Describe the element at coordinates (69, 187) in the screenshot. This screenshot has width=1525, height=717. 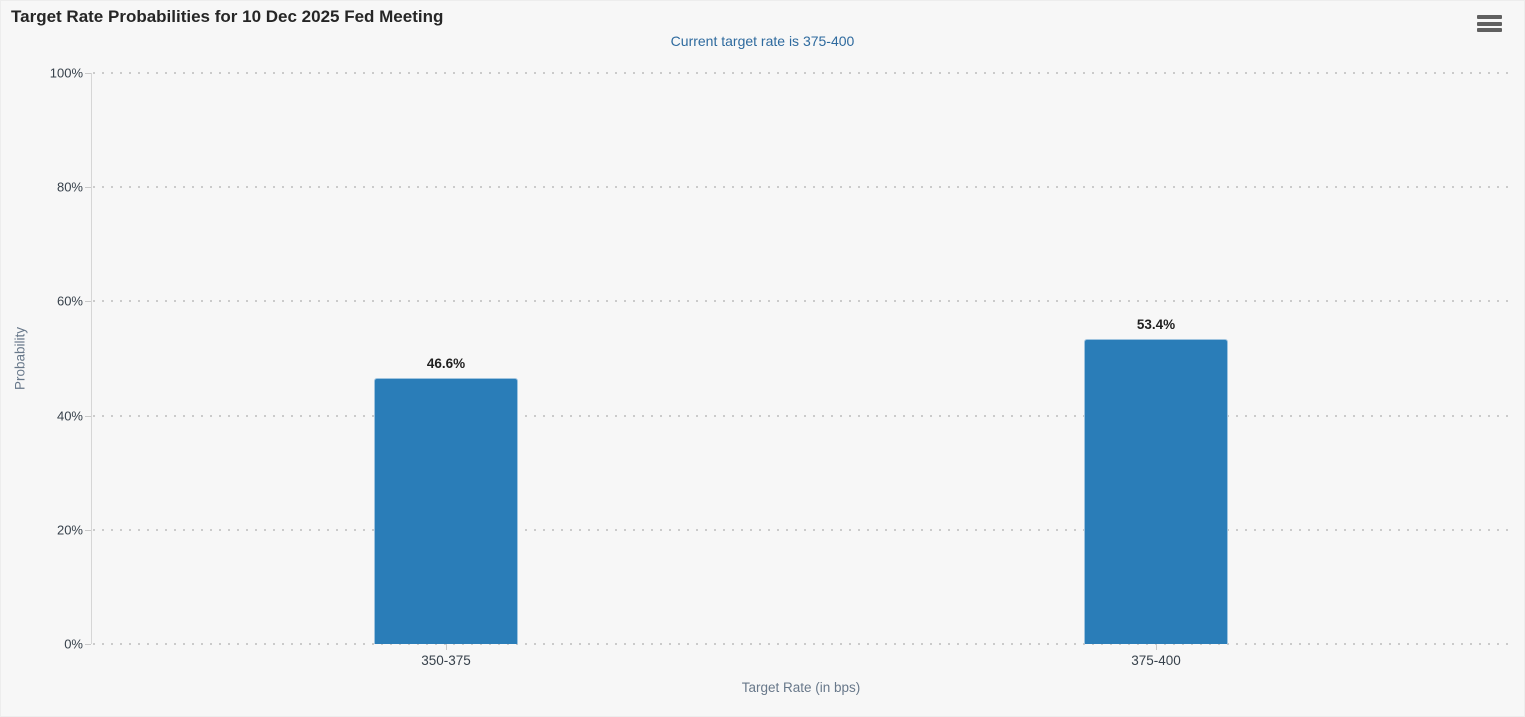
I see `y-axis-tick-label: 80%` at that location.